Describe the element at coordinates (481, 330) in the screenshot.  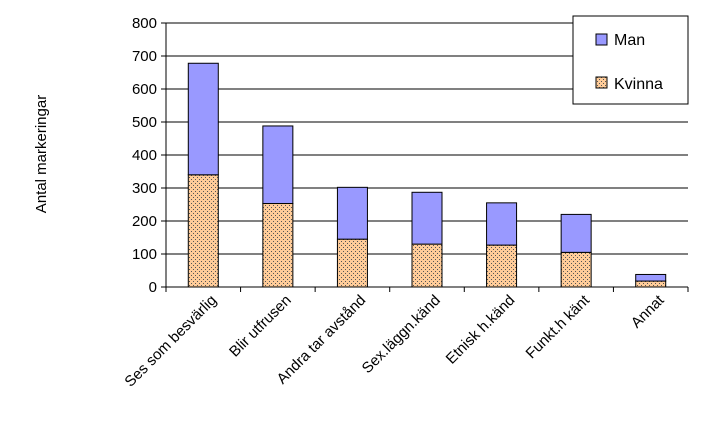
I see `x-tick-label: Etnisk h.känd` at that location.